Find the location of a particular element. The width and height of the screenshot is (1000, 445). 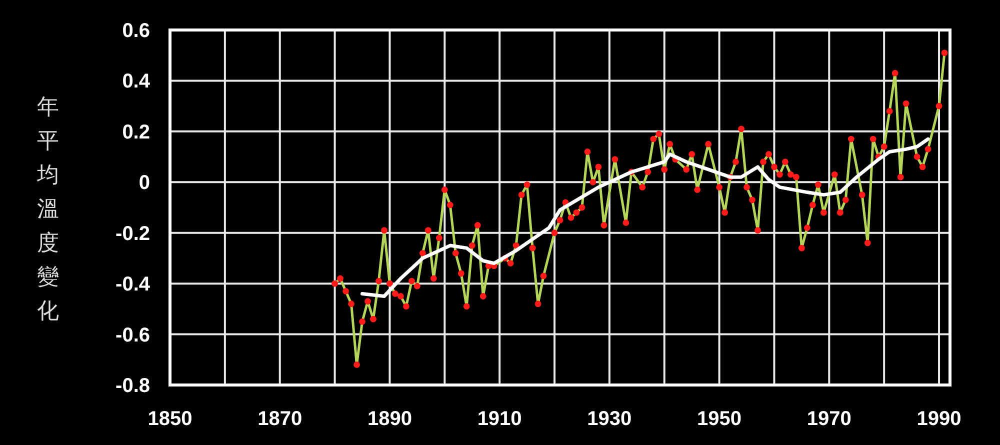

x-tick-label: 1910 is located at coordinates (499, 419).